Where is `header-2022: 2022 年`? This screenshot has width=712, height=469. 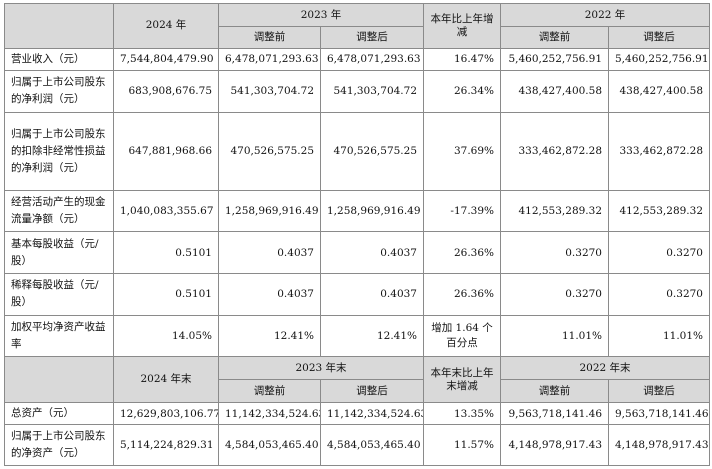 header-2022: 2022 年 is located at coordinates (605, 15).